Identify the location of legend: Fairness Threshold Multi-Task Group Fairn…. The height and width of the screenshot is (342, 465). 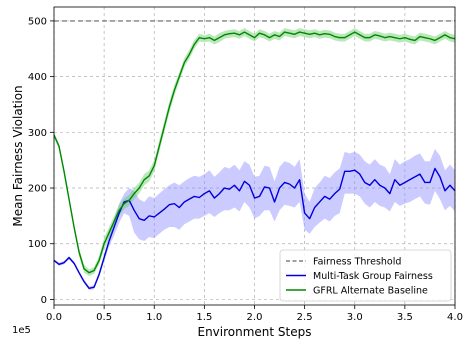
(365, 275).